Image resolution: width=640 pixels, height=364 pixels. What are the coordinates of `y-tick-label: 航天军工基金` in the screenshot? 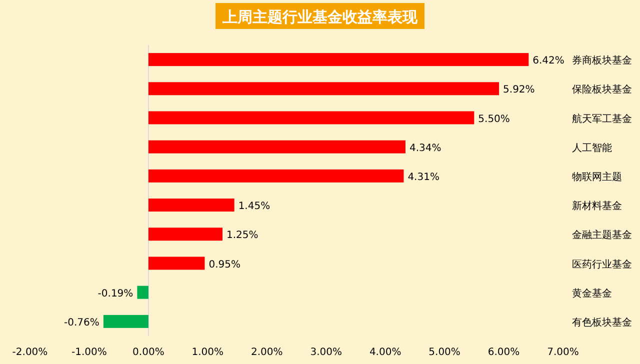 It's located at (602, 118).